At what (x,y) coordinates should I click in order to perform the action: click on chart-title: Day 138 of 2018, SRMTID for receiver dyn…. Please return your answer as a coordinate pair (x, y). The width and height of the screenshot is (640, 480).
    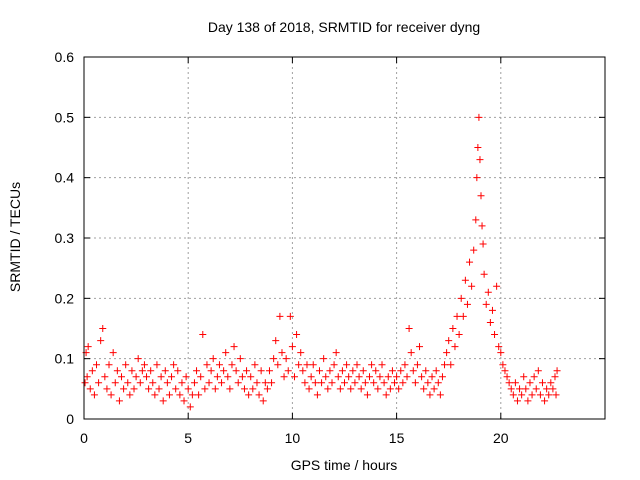
    Looking at the image, I should click on (344, 27).